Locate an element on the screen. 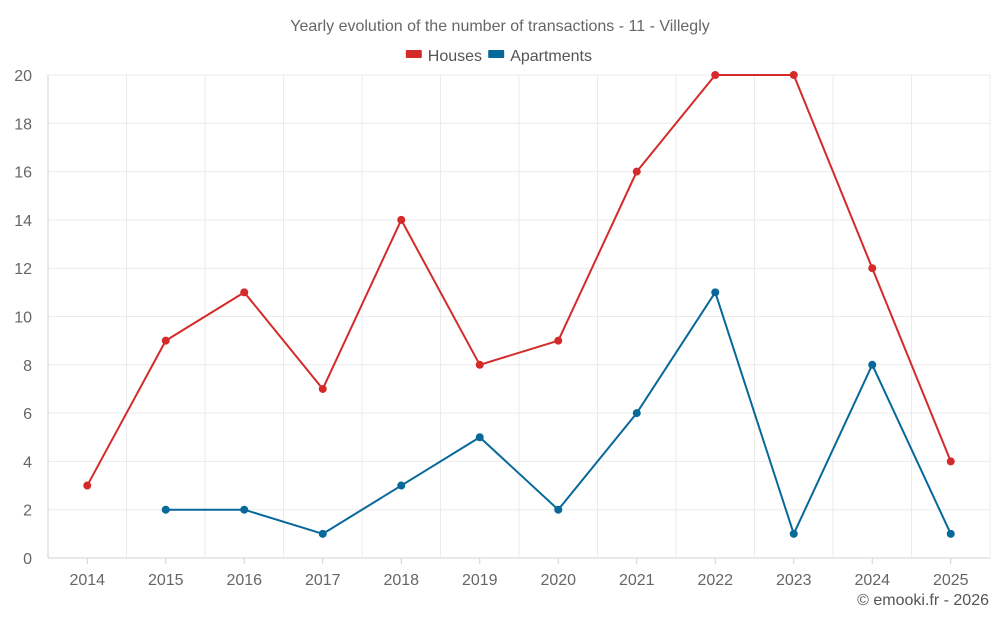 The image size is (1000, 625). legend-swatch-apartments is located at coordinates (496, 54).